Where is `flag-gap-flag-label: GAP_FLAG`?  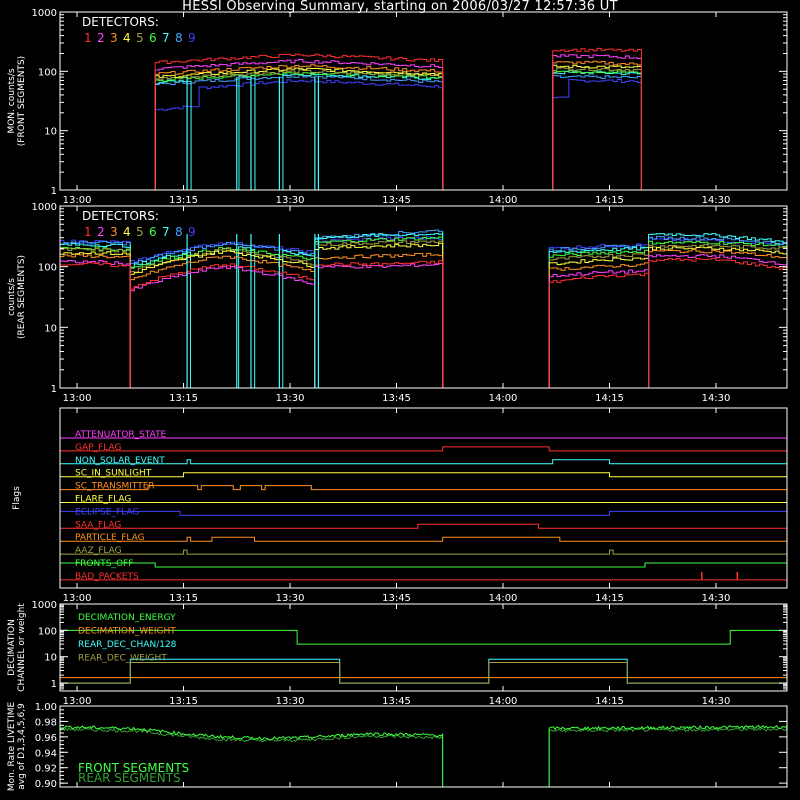
flag-gap-flag-label: GAP_FLAG is located at coordinates (98, 448).